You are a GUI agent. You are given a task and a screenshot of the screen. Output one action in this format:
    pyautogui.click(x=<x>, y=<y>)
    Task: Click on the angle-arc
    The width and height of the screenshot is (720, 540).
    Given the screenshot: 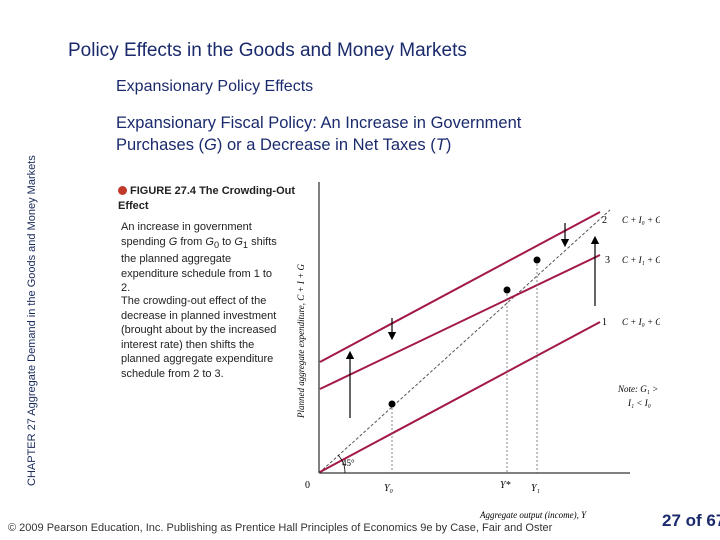 What is the action you would take?
    pyautogui.click(x=341, y=464)
    